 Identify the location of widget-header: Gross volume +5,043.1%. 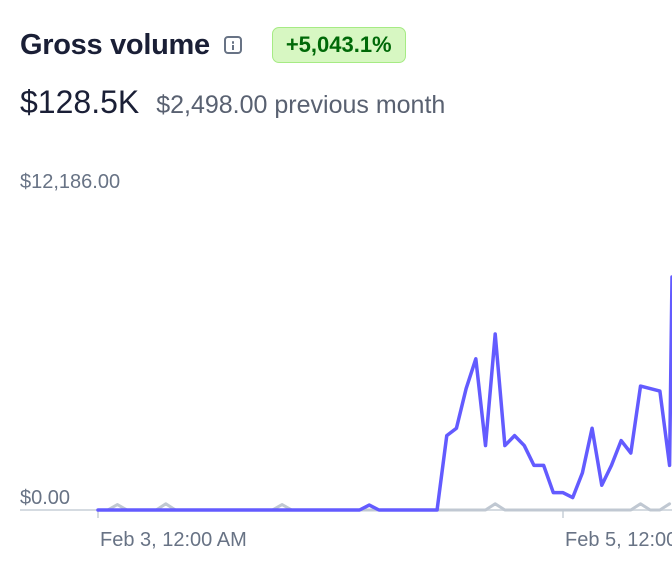
(213, 45).